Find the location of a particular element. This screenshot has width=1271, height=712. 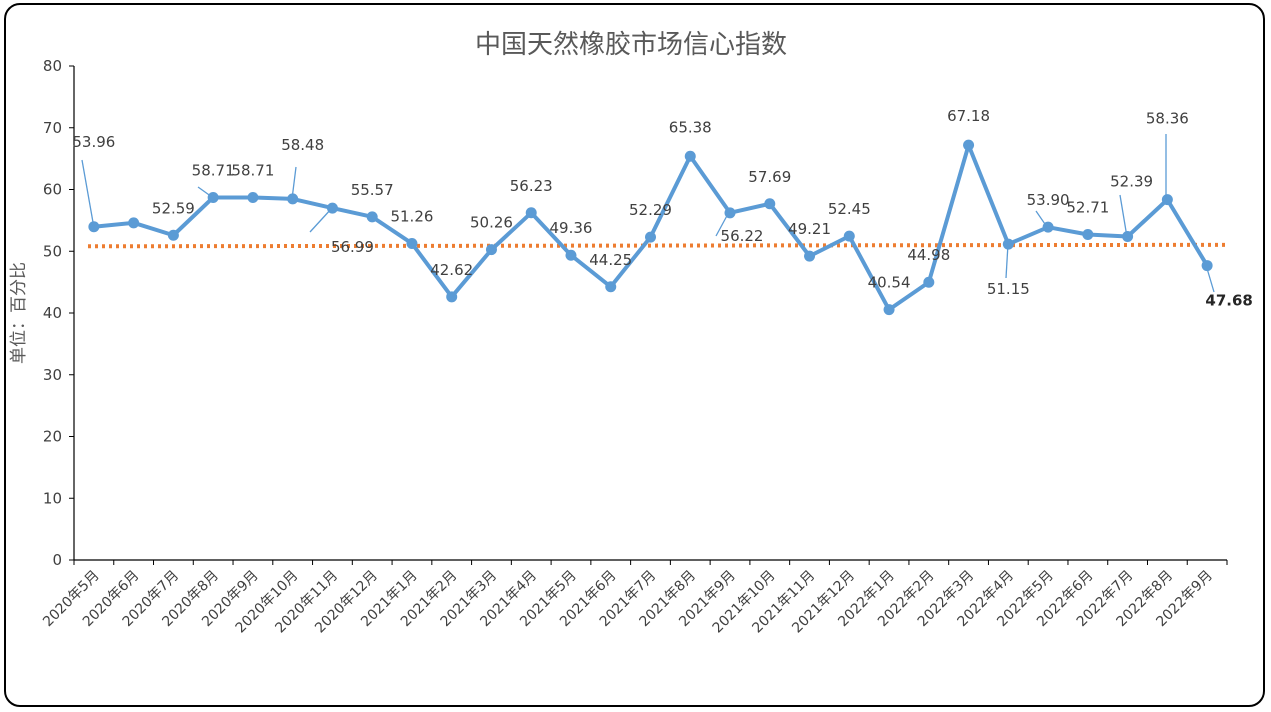

data-label: 49.21 is located at coordinates (809, 229).